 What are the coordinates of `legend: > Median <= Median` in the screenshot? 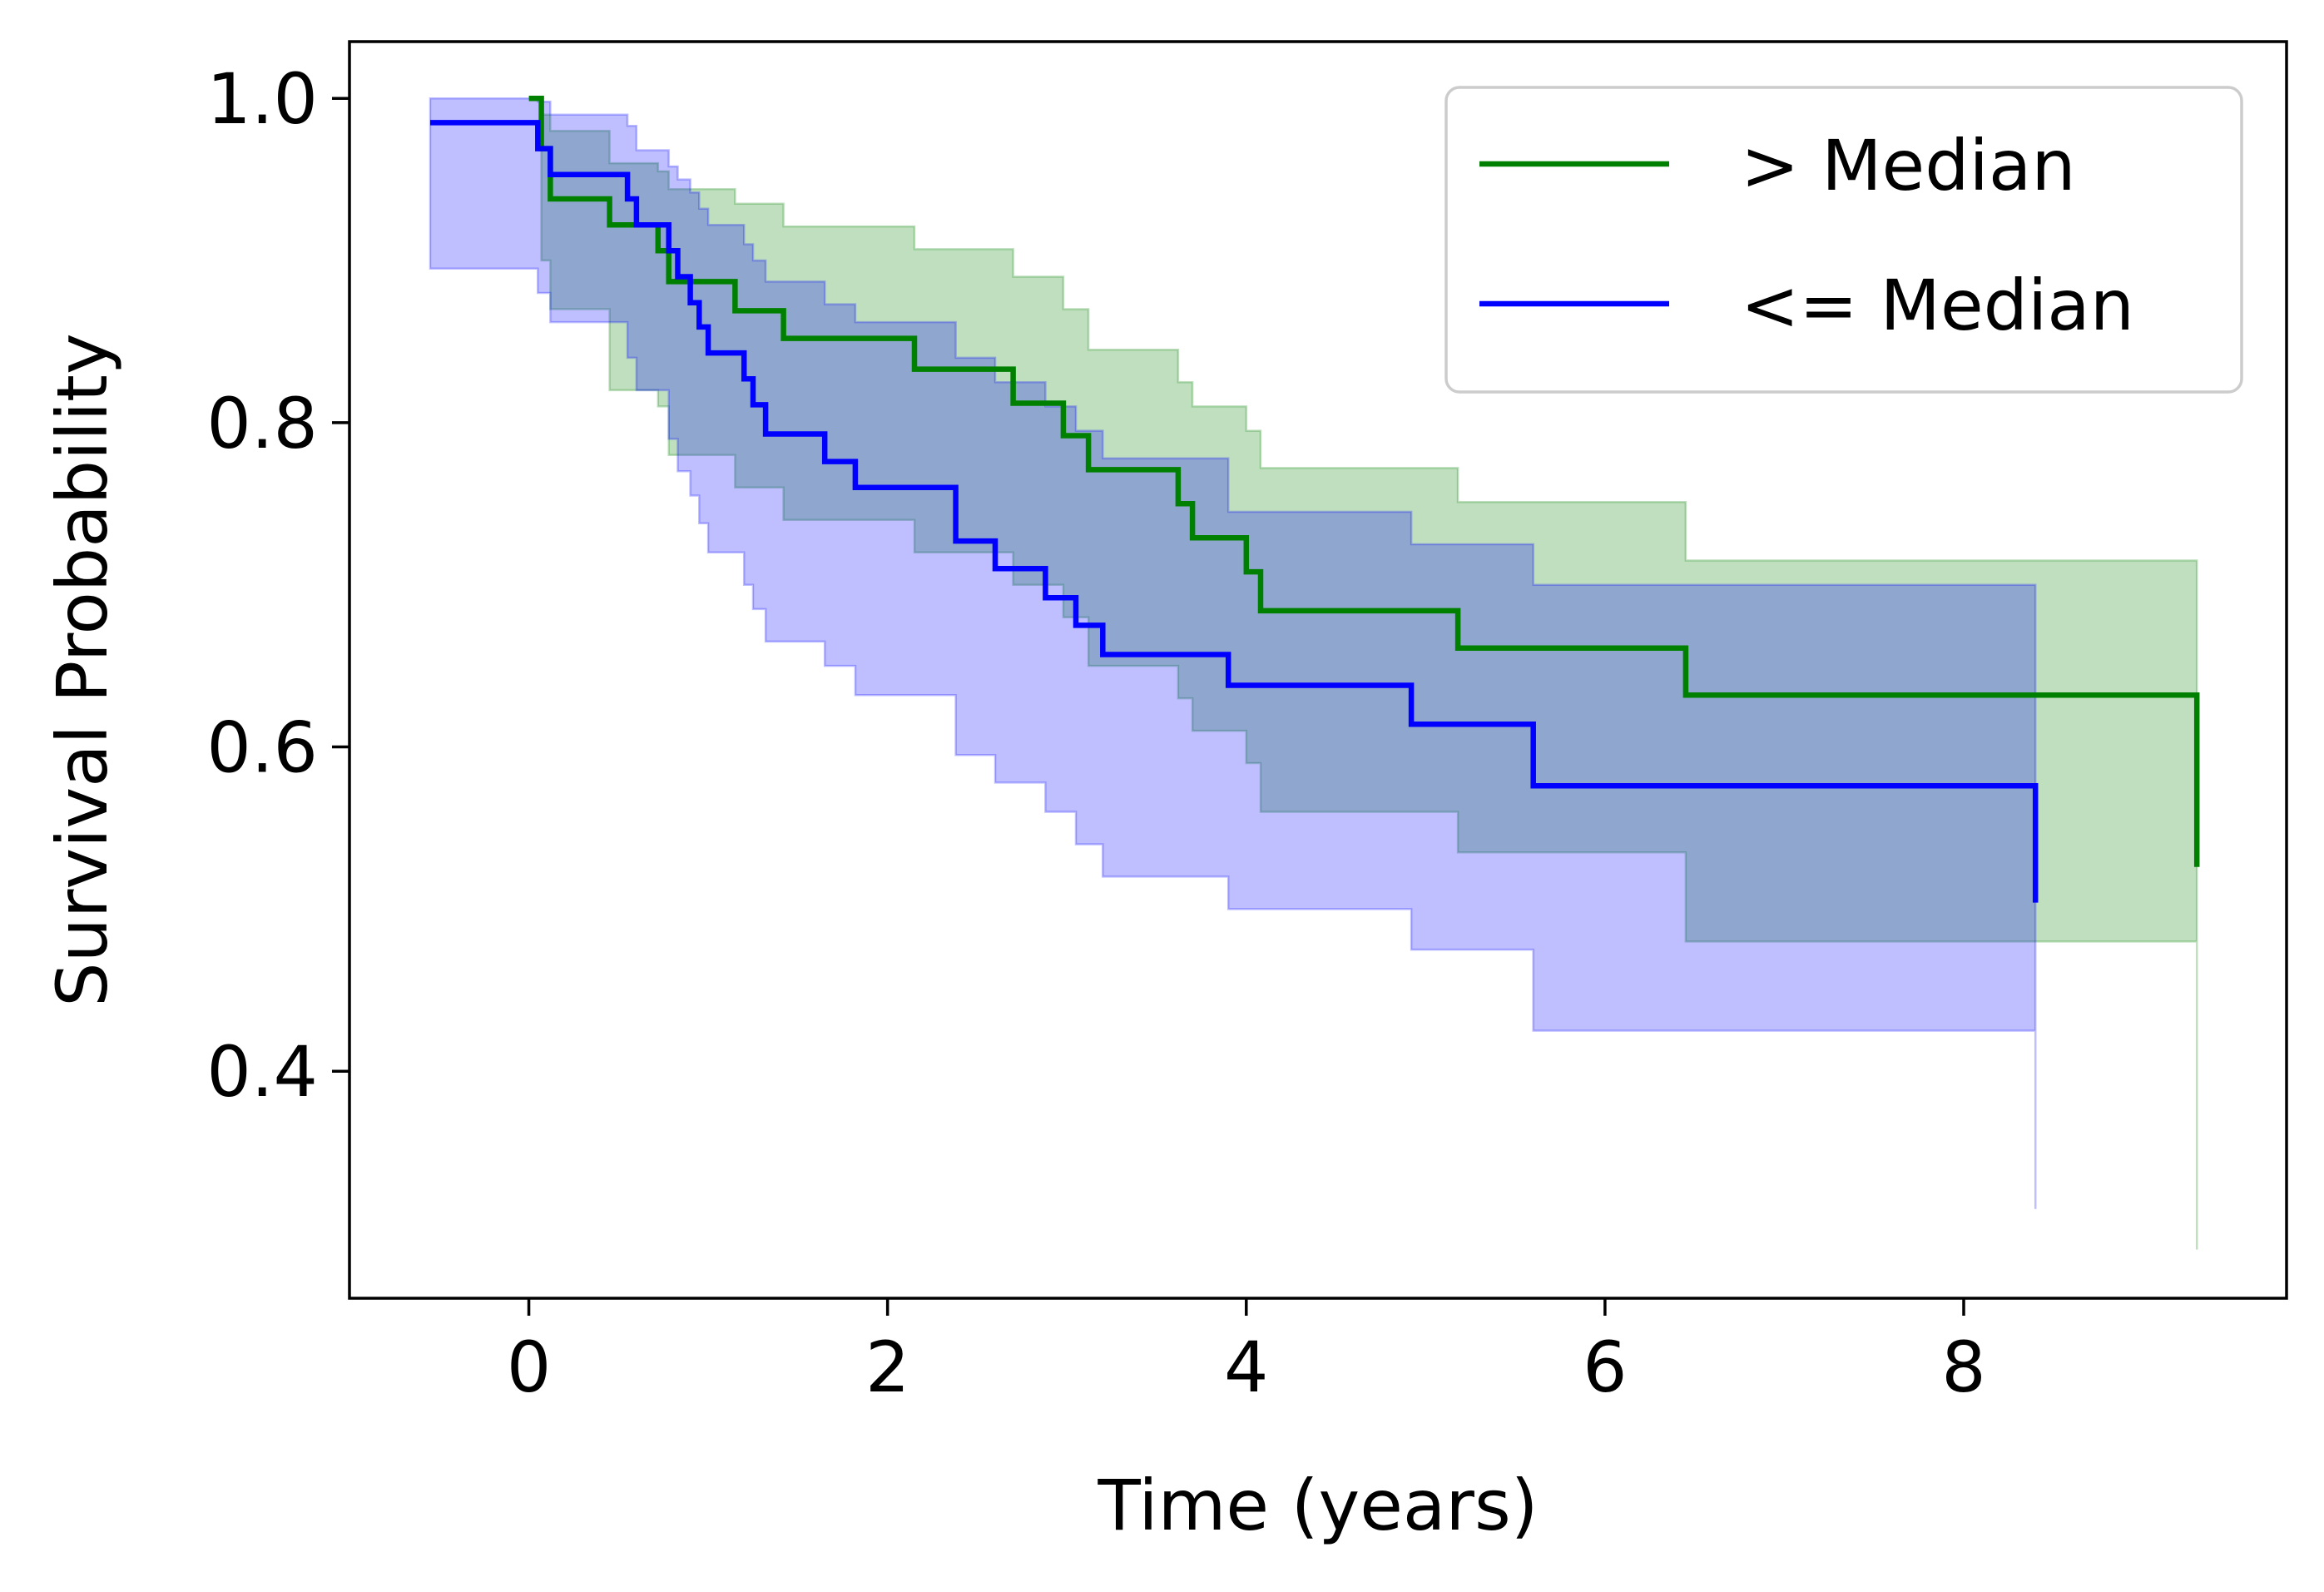 It's located at (1843, 240).